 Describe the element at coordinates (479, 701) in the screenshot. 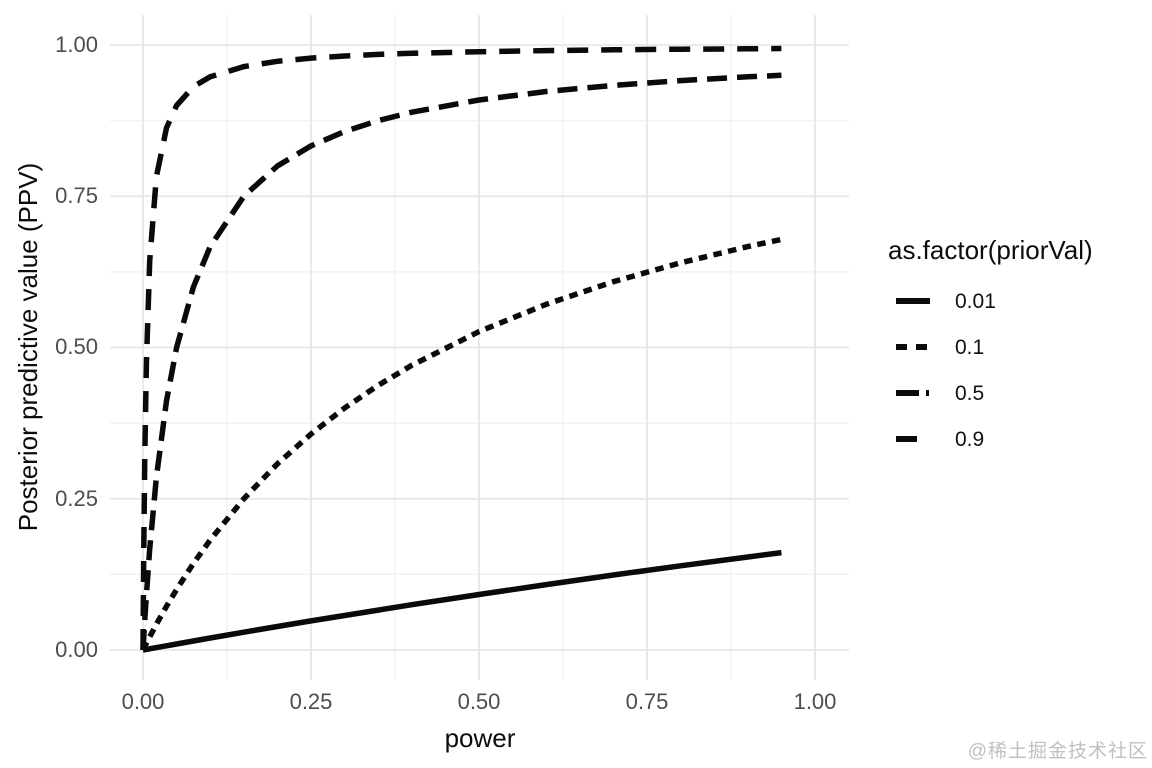

I see `x-tick-label: 0.50` at that location.